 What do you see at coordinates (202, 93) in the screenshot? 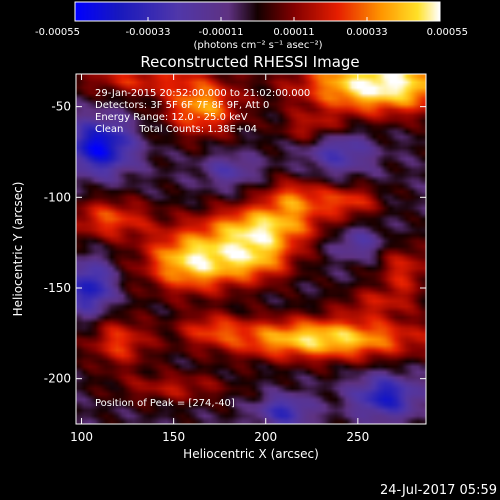
I see `annotation-time-range: 29-Jan-2015 20:52:00.000 to 21:02:00.000` at bounding box center [202, 93].